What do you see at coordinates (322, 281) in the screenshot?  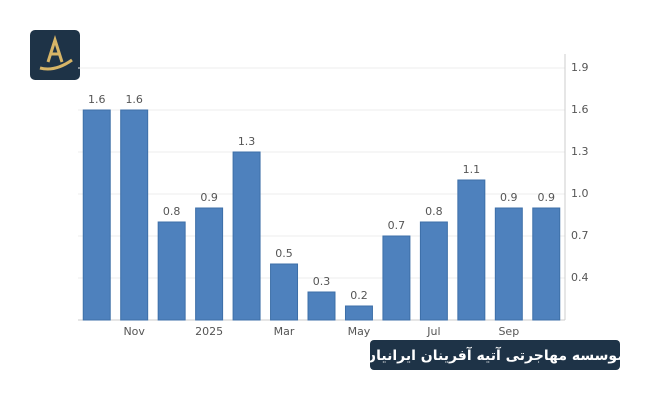 I see `data-label: 0.3` at bounding box center [322, 281].